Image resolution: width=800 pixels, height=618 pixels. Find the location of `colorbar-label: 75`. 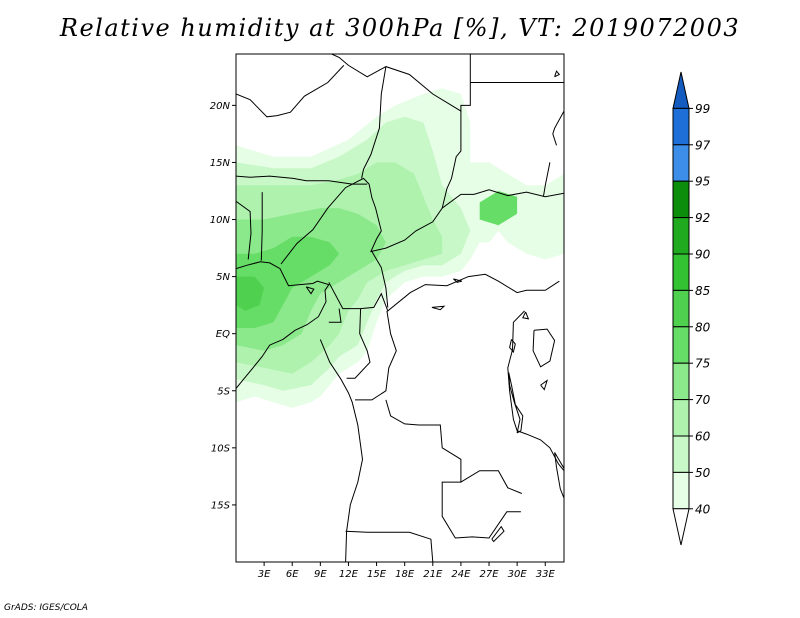

colorbar-label: 75 is located at coordinates (702, 364).